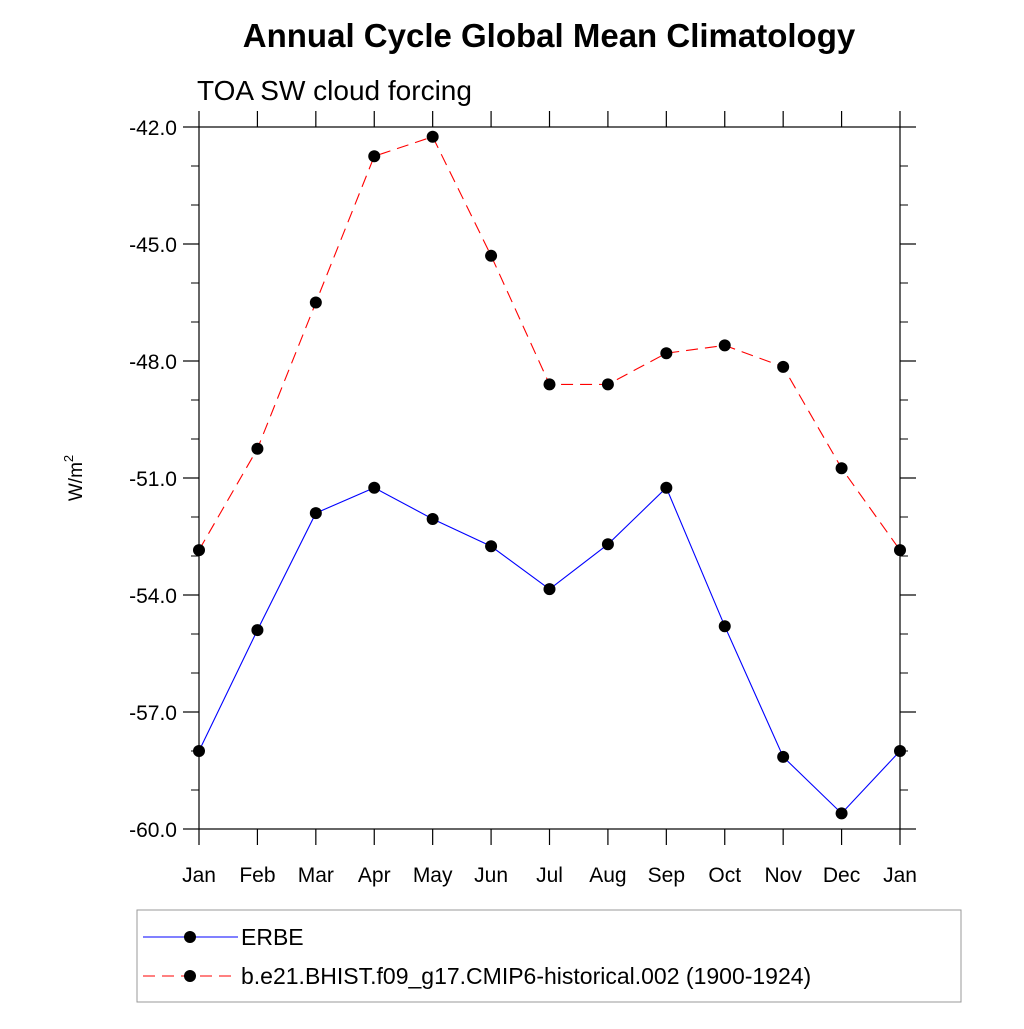  What do you see at coordinates (549, 875) in the screenshot?
I see `x-tick-label: Jul` at bounding box center [549, 875].